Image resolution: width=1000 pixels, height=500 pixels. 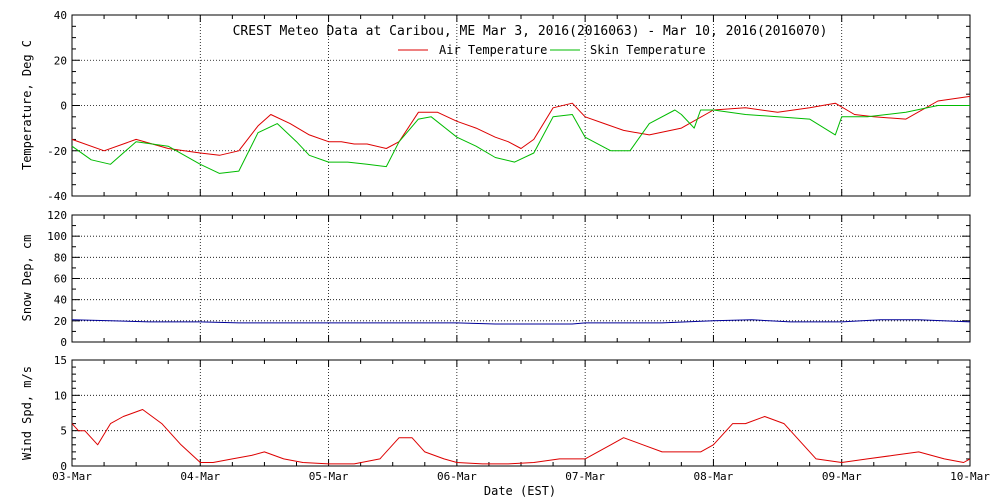 What do you see at coordinates (57, 215) in the screenshot?
I see `snow-depth-ytick-label: 120` at bounding box center [57, 215].